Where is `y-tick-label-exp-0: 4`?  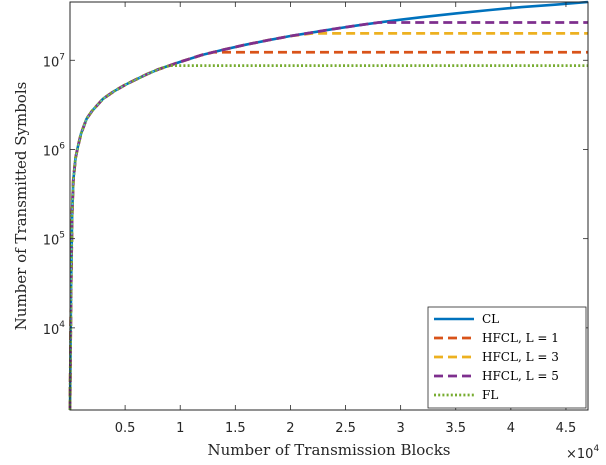 y-tick-label-exp-0: 4 is located at coordinates (62, 325).